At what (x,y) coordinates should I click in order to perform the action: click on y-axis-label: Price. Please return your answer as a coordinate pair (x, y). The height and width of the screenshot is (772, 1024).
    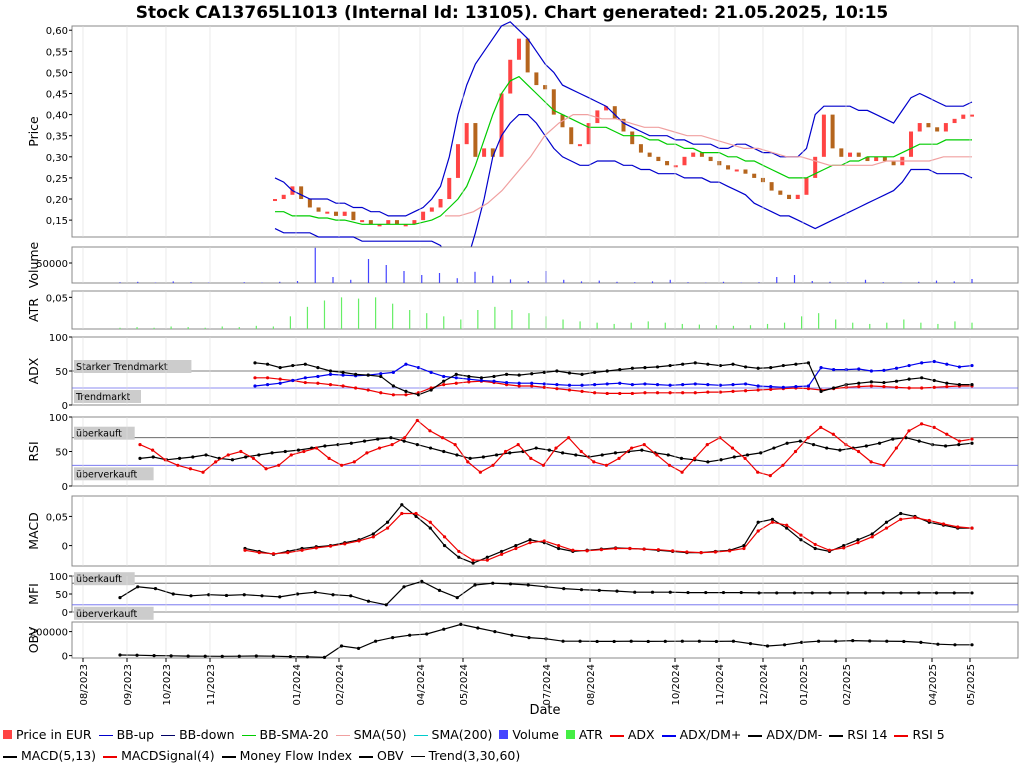
    Looking at the image, I should click on (33, 131).